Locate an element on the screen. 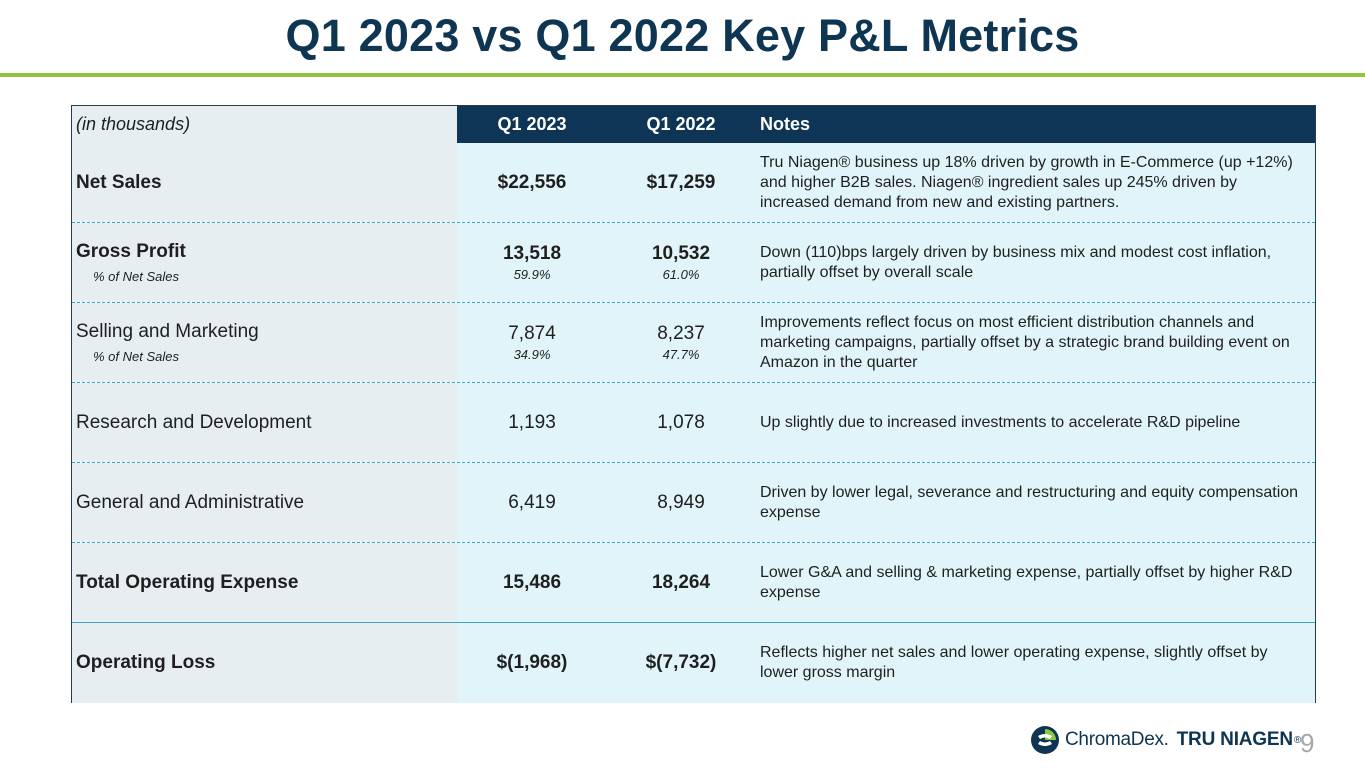  value-q1-2023: 7,874 is located at coordinates (532, 333).